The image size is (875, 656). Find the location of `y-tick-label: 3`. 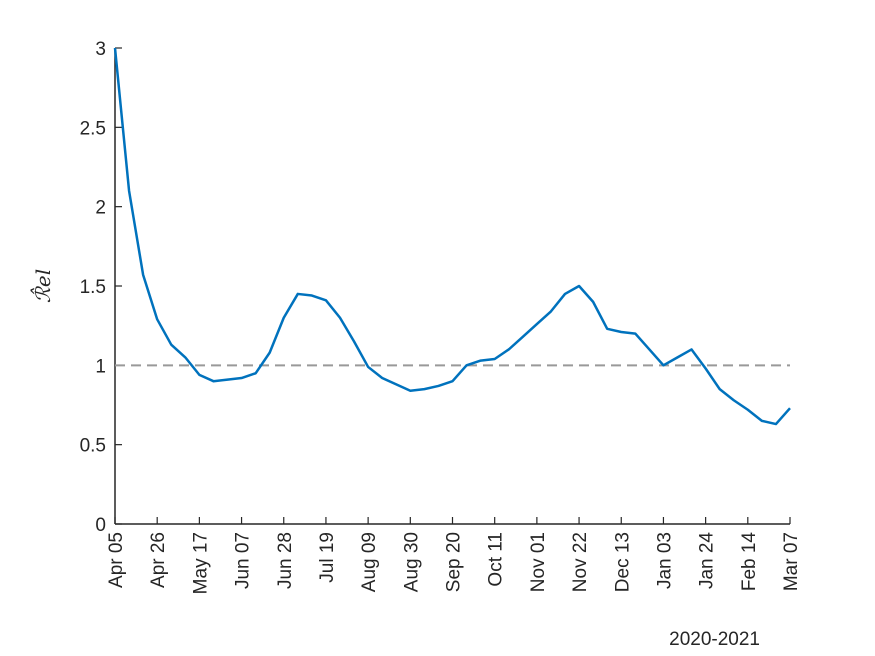

y-tick-label: 3 is located at coordinates (100, 49).